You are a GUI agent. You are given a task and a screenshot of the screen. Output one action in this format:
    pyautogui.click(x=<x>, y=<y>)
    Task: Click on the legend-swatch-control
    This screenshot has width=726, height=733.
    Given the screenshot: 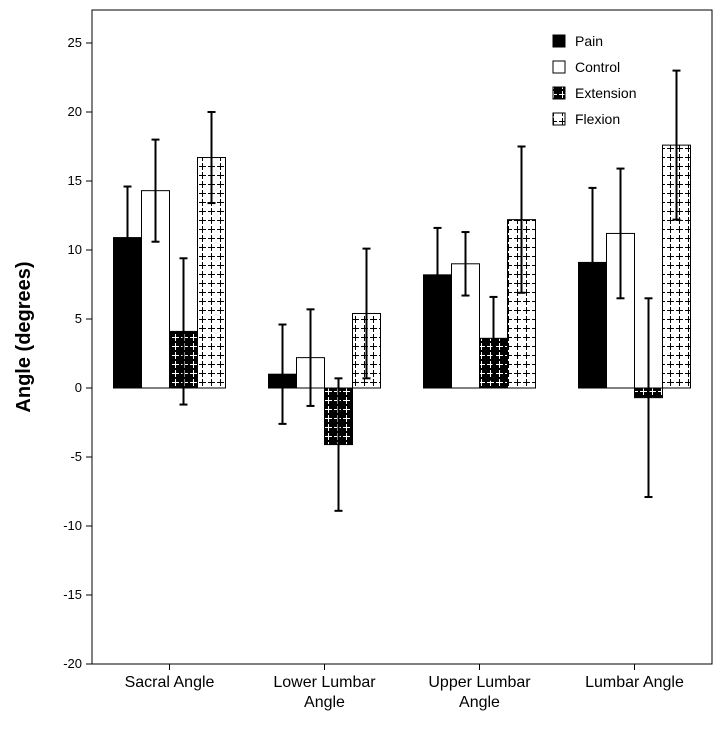 What is the action you would take?
    pyautogui.click(x=559, y=67)
    